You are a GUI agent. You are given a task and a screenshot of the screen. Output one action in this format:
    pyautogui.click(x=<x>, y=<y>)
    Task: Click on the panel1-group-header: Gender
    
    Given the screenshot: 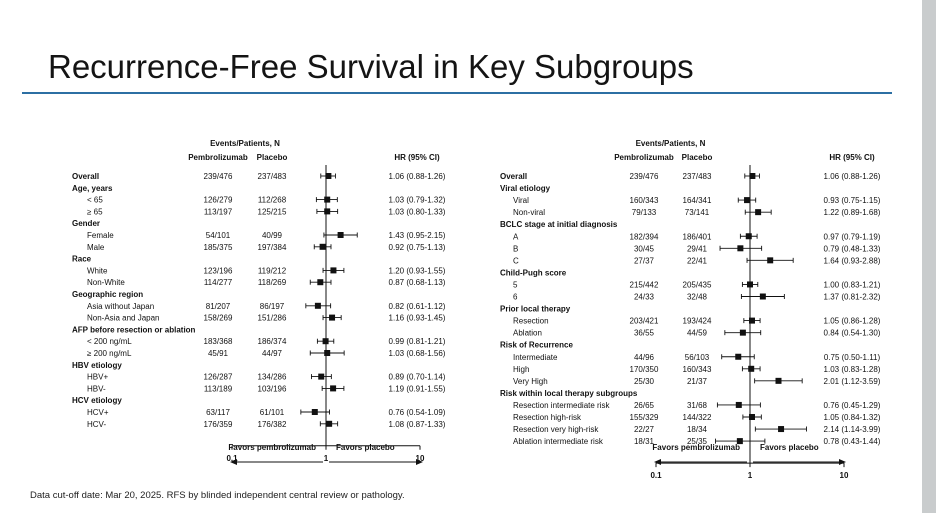 What is the action you would take?
    pyautogui.click(x=86, y=223)
    